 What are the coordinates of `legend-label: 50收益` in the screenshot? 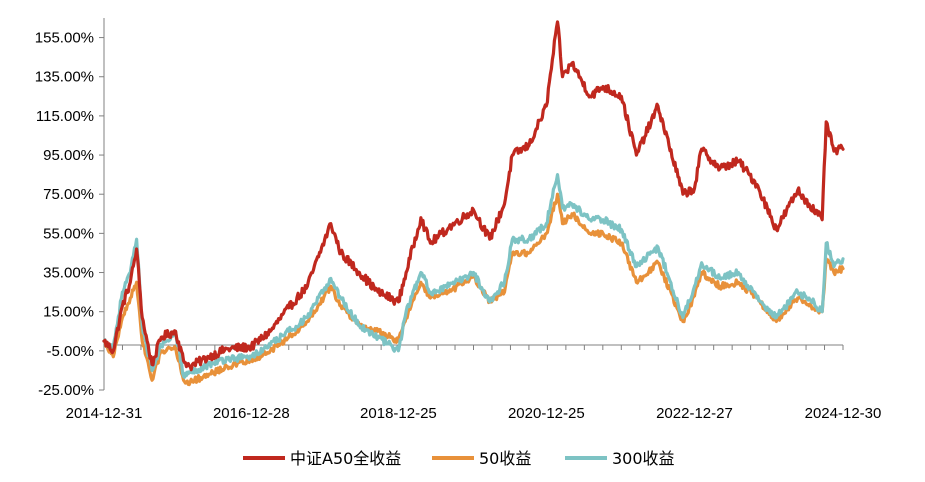 It's located at (505, 458).